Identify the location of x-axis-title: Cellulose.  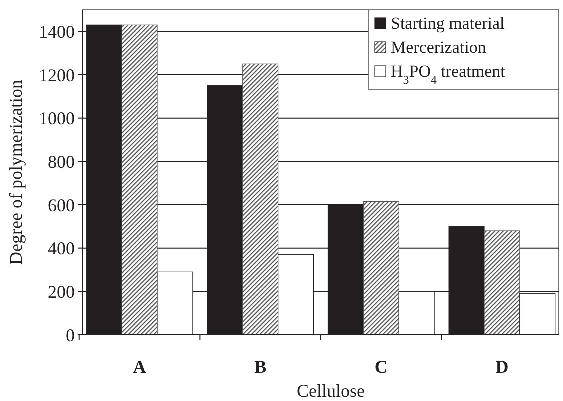
(331, 391).